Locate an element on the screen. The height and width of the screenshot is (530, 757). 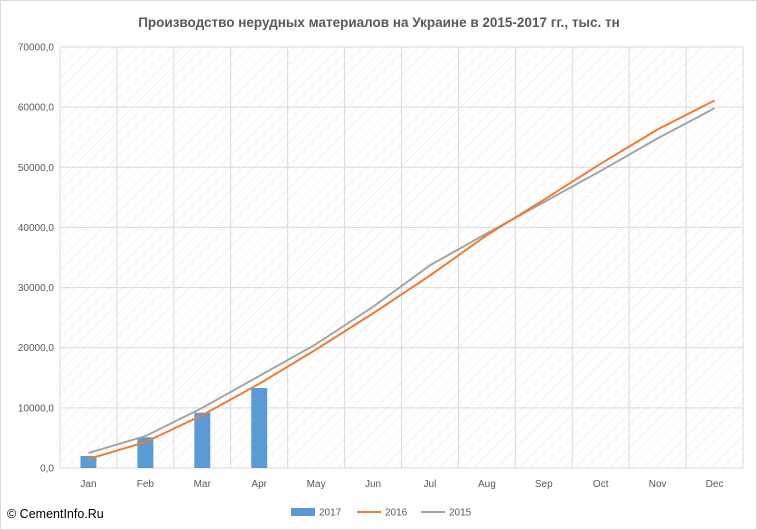
watermark: © CementInfo.Ru is located at coordinates (55, 514).